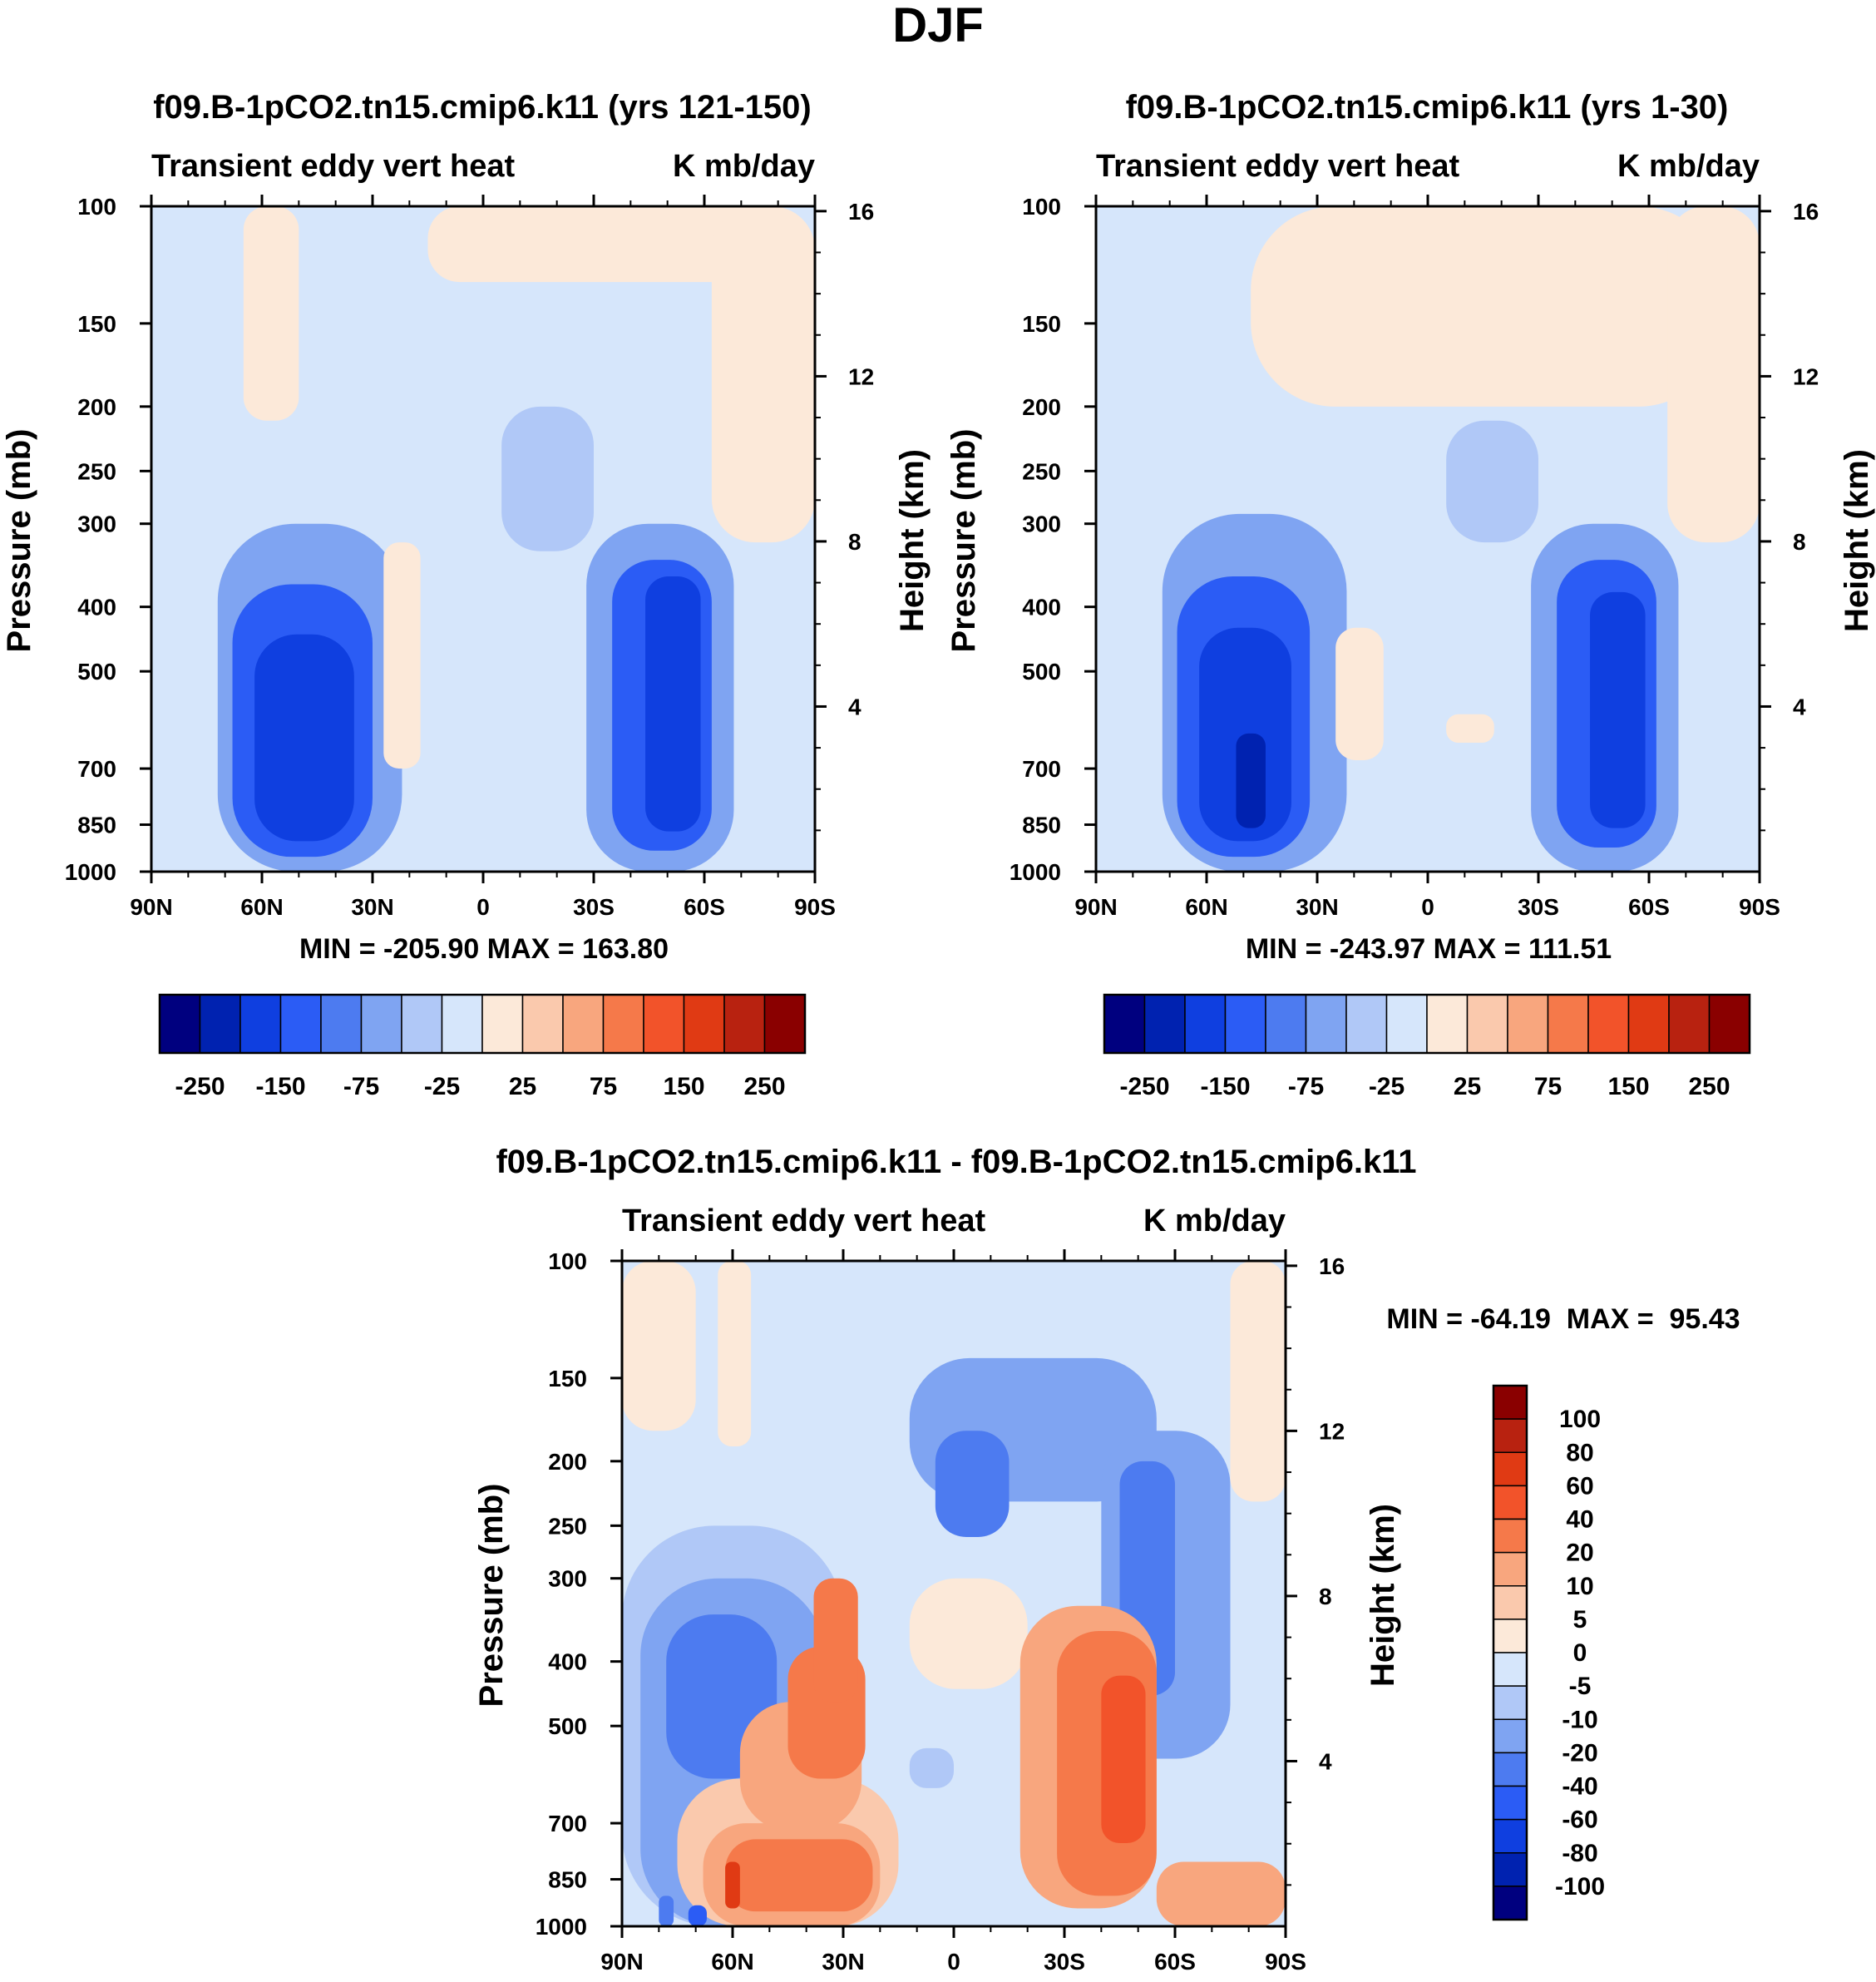 This screenshot has height=1982, width=1876. Describe the element at coordinates (1580, 1886) in the screenshot. I see `colorbar-label: -100` at that location.